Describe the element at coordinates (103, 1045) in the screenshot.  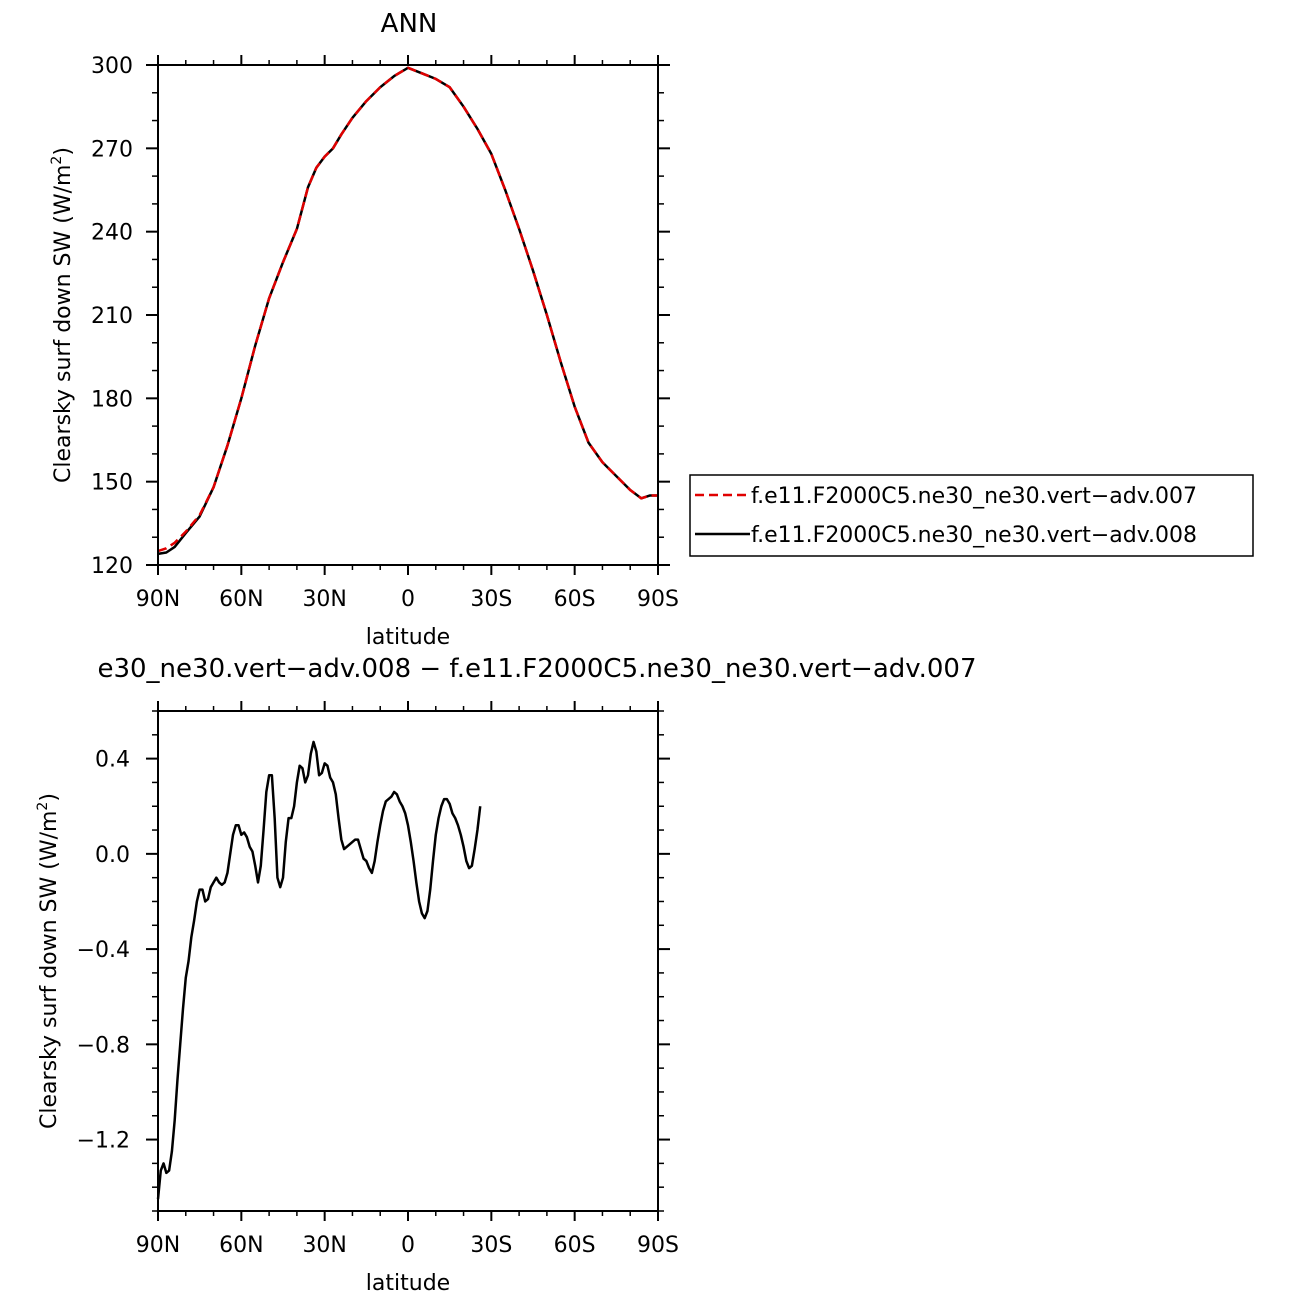
I see `y-tick-label: −0.8` at that location.